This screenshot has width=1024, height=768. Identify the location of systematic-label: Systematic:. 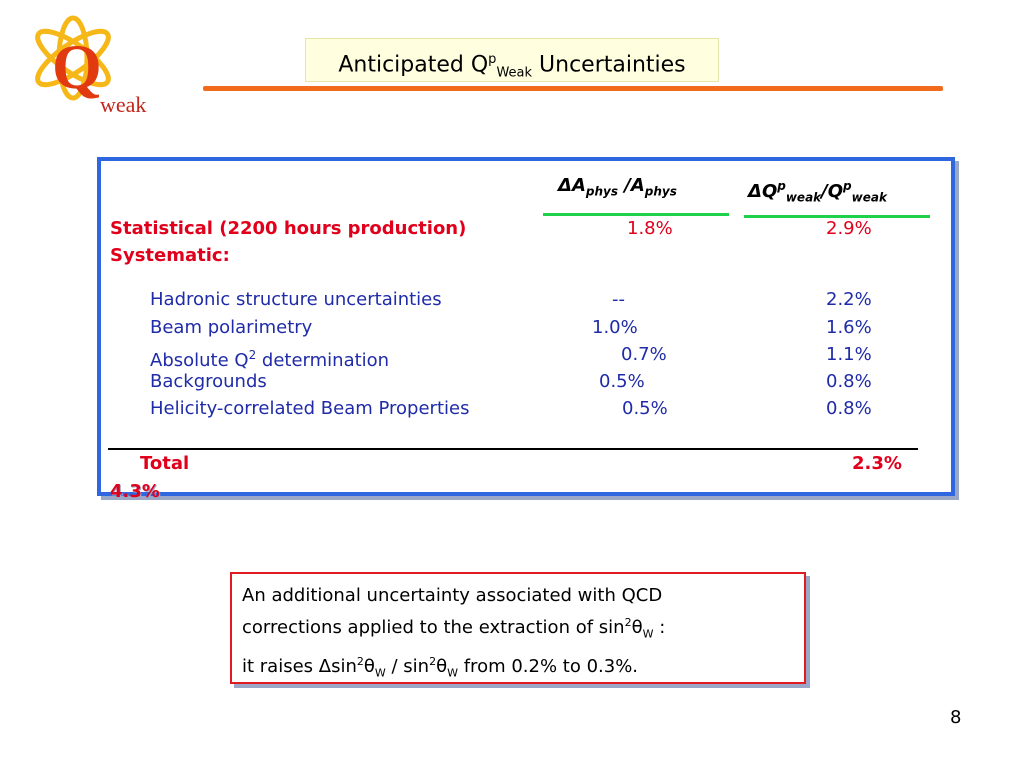
(170, 255).